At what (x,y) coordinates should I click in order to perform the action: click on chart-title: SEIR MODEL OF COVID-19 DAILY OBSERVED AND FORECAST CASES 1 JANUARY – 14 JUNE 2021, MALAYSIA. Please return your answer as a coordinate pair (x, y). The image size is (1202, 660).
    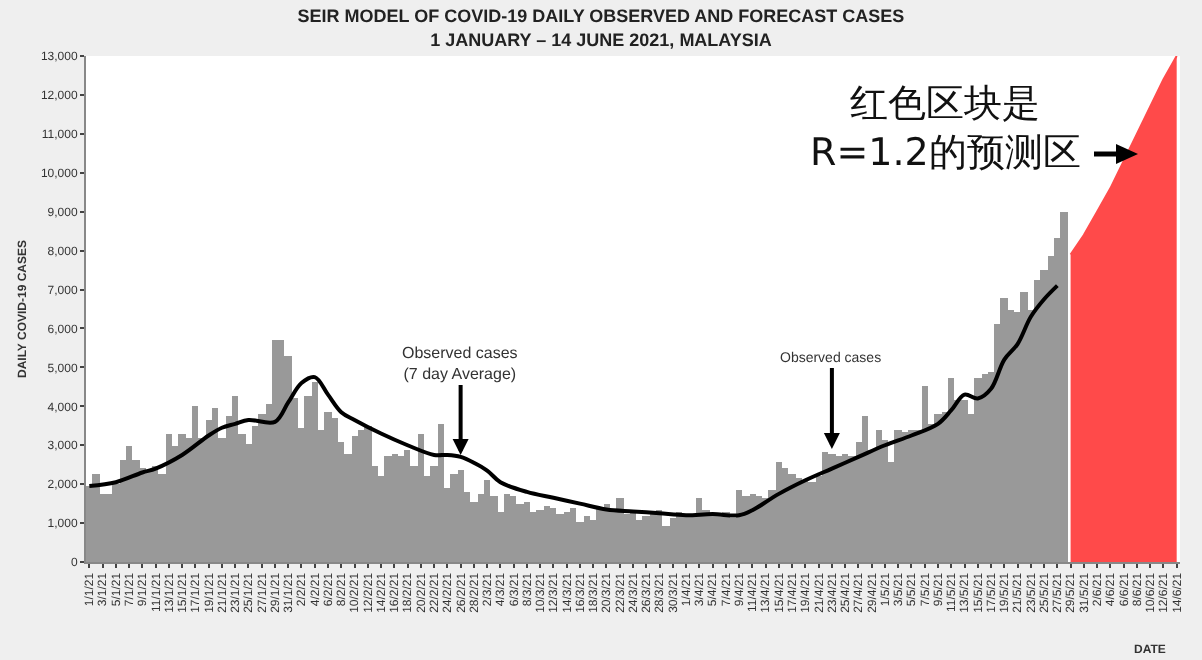
    Looking at the image, I should click on (601, 28).